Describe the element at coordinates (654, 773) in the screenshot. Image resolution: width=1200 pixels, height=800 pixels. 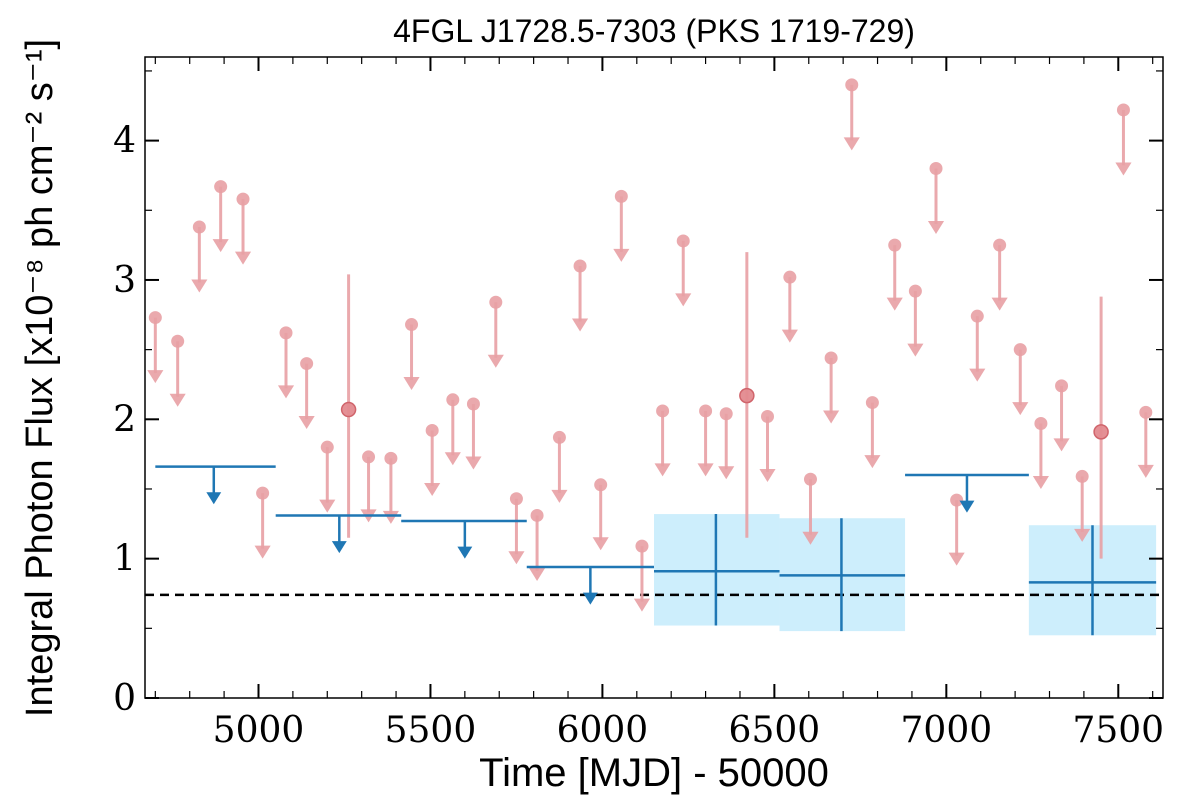
I see `x-axis-label: Time [MJD] - 50000` at that location.